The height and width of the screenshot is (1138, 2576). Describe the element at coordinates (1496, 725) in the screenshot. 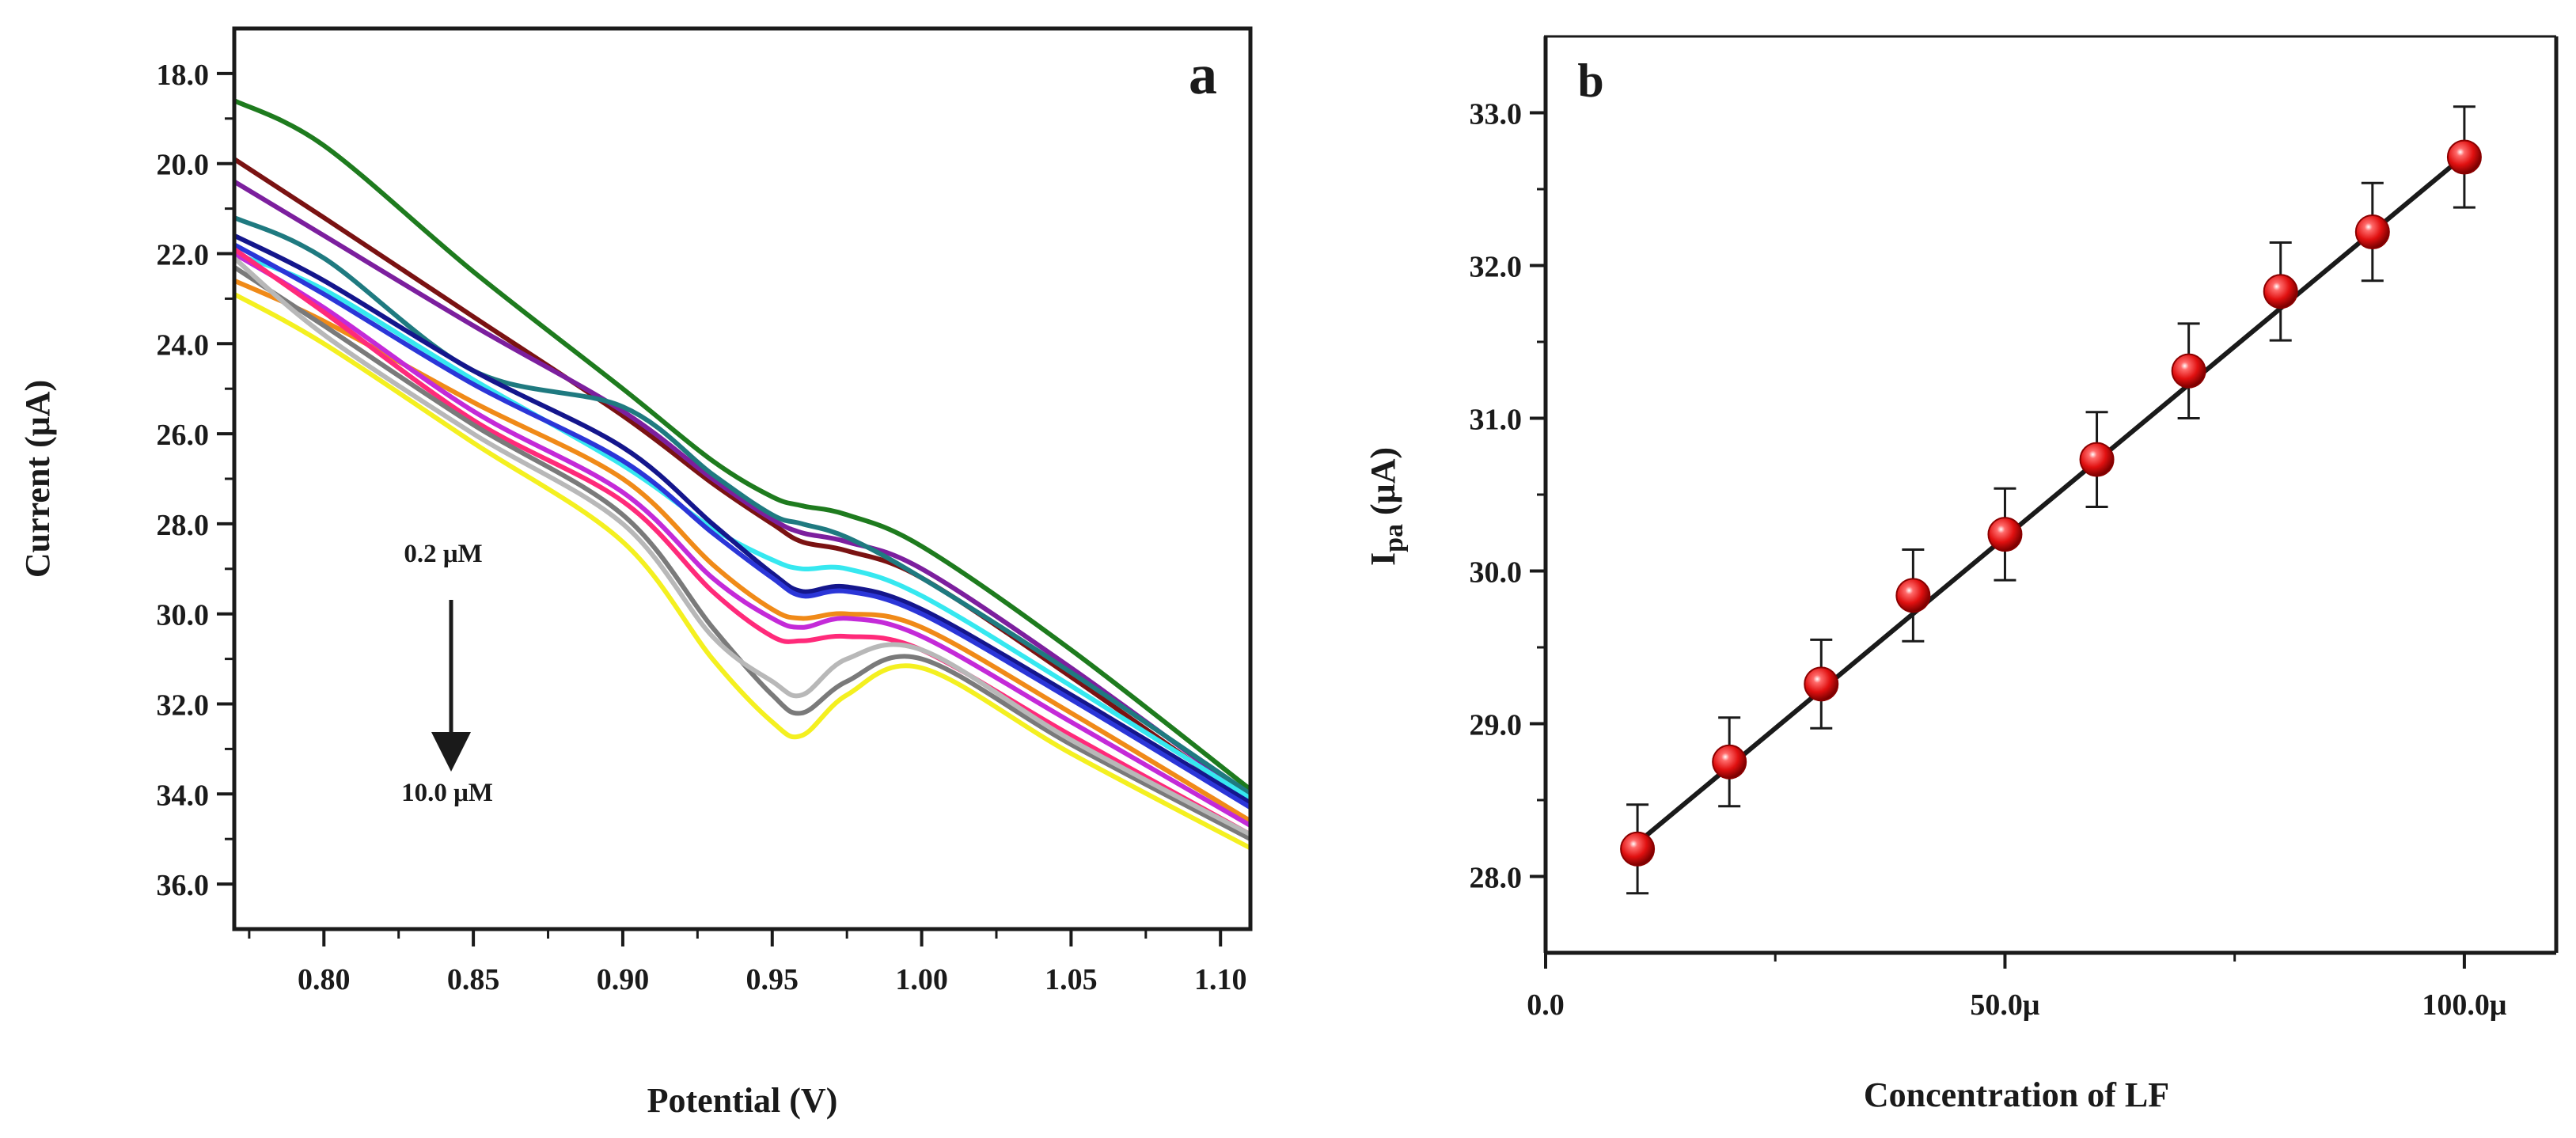

I see `b-y-tick-label: 29.0` at that location.